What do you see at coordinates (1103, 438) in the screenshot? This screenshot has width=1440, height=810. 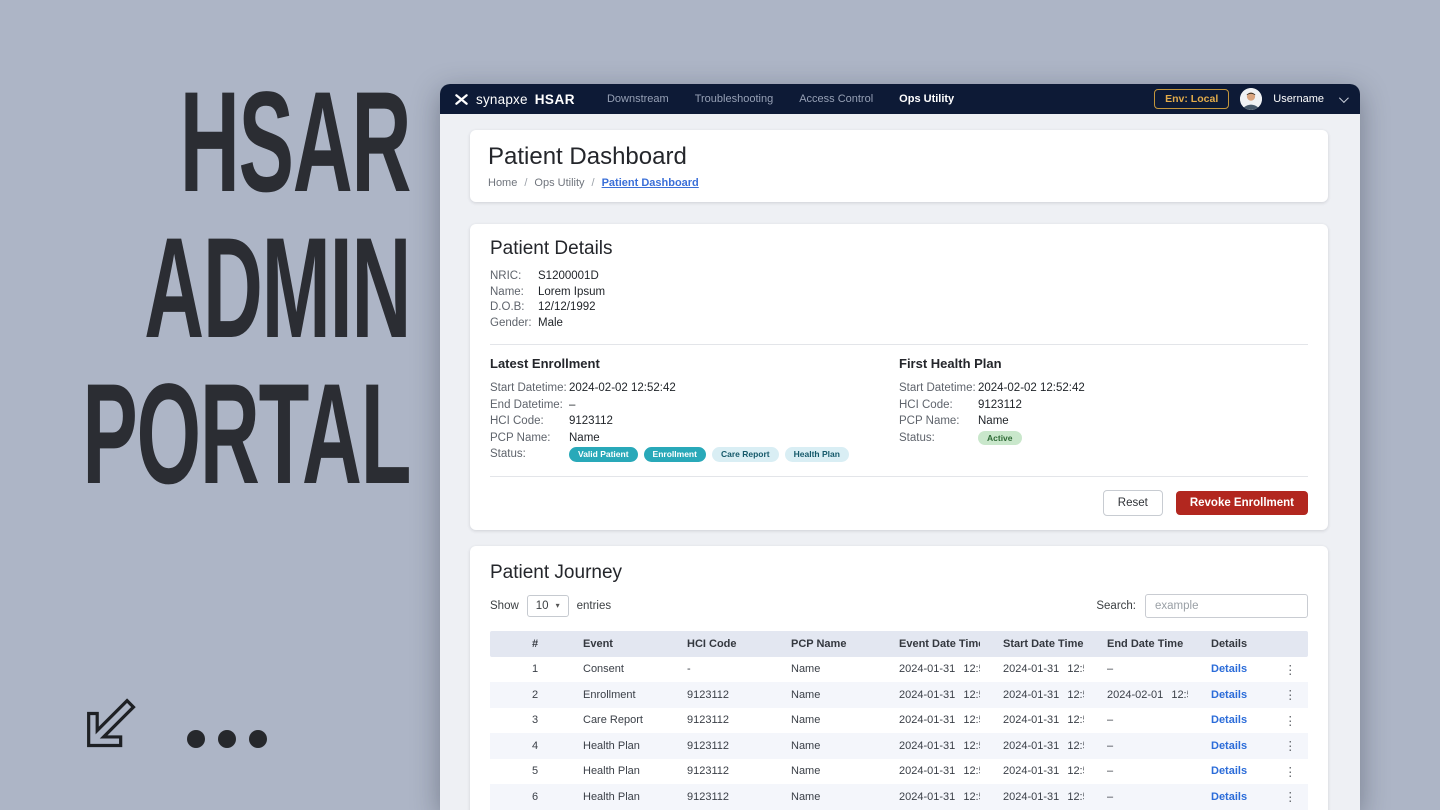 I see `first-health-plan-status-row: Status: Active` at bounding box center [1103, 438].